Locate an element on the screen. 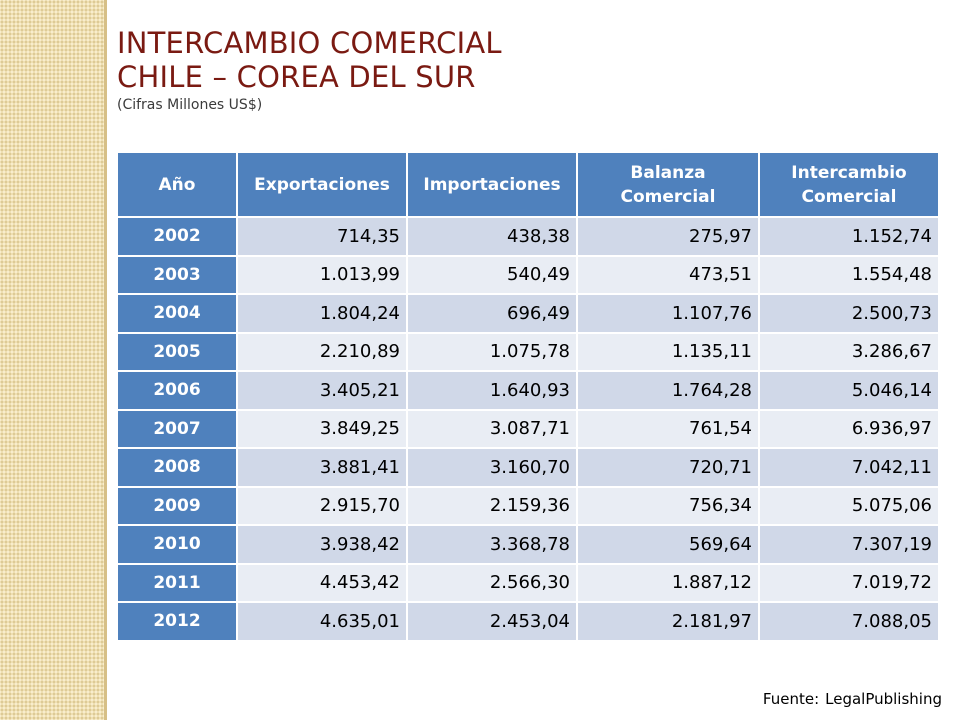 Image resolution: width=960 pixels, height=720 pixels. balance-cell: 756,34 is located at coordinates (668, 505).